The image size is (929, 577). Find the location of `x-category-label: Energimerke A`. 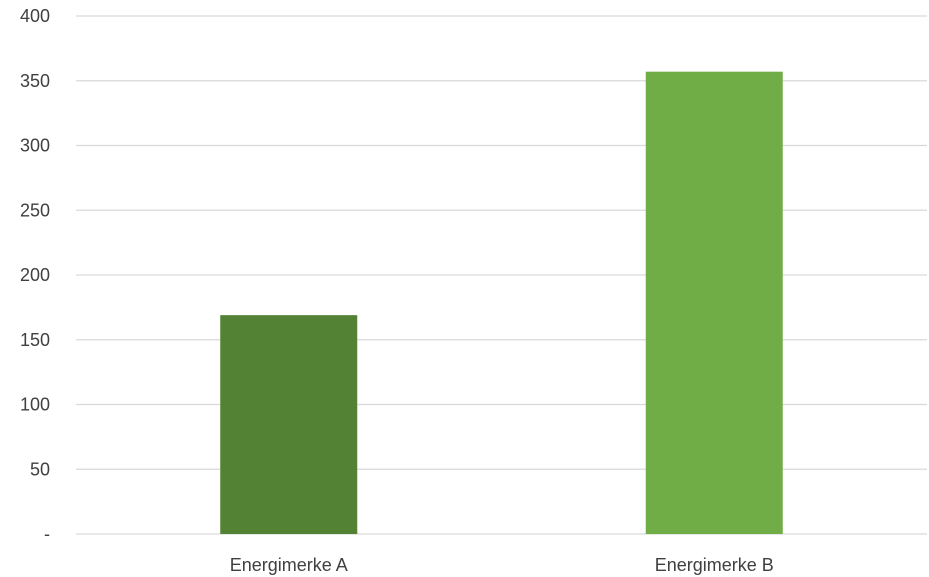

x-category-label: Energimerke A is located at coordinates (289, 565).